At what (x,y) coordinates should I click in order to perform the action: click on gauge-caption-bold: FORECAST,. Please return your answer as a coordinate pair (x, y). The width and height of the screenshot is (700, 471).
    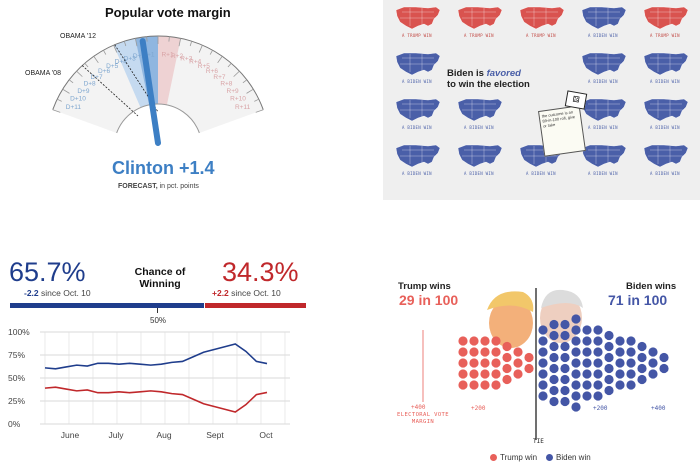
    Looking at the image, I should click on (138, 186).